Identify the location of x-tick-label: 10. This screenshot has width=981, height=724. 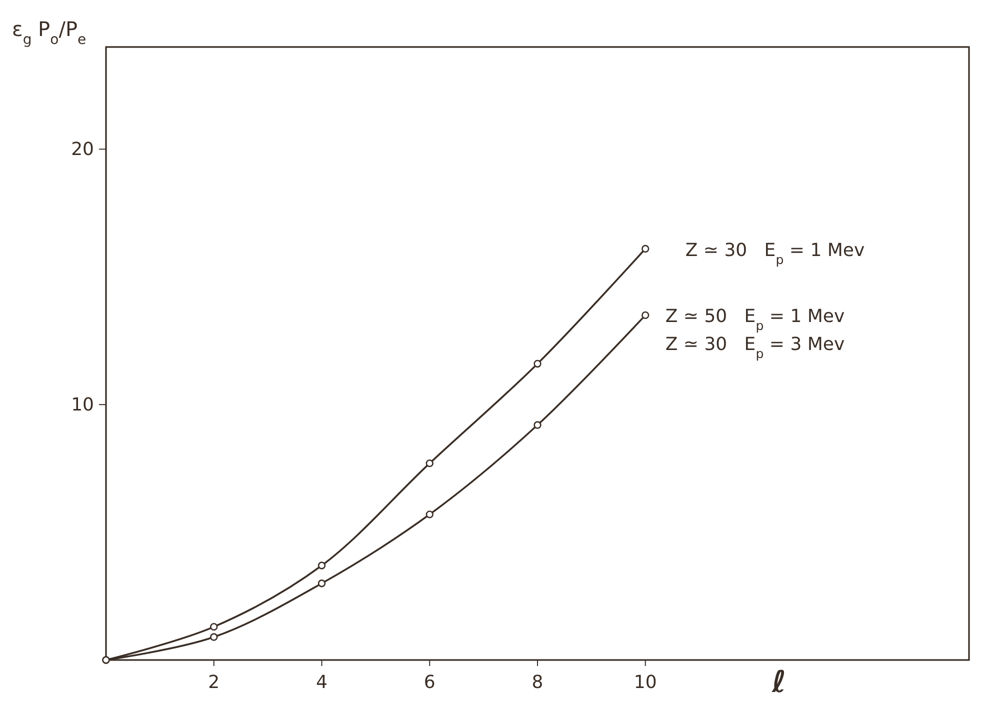
(645, 682).